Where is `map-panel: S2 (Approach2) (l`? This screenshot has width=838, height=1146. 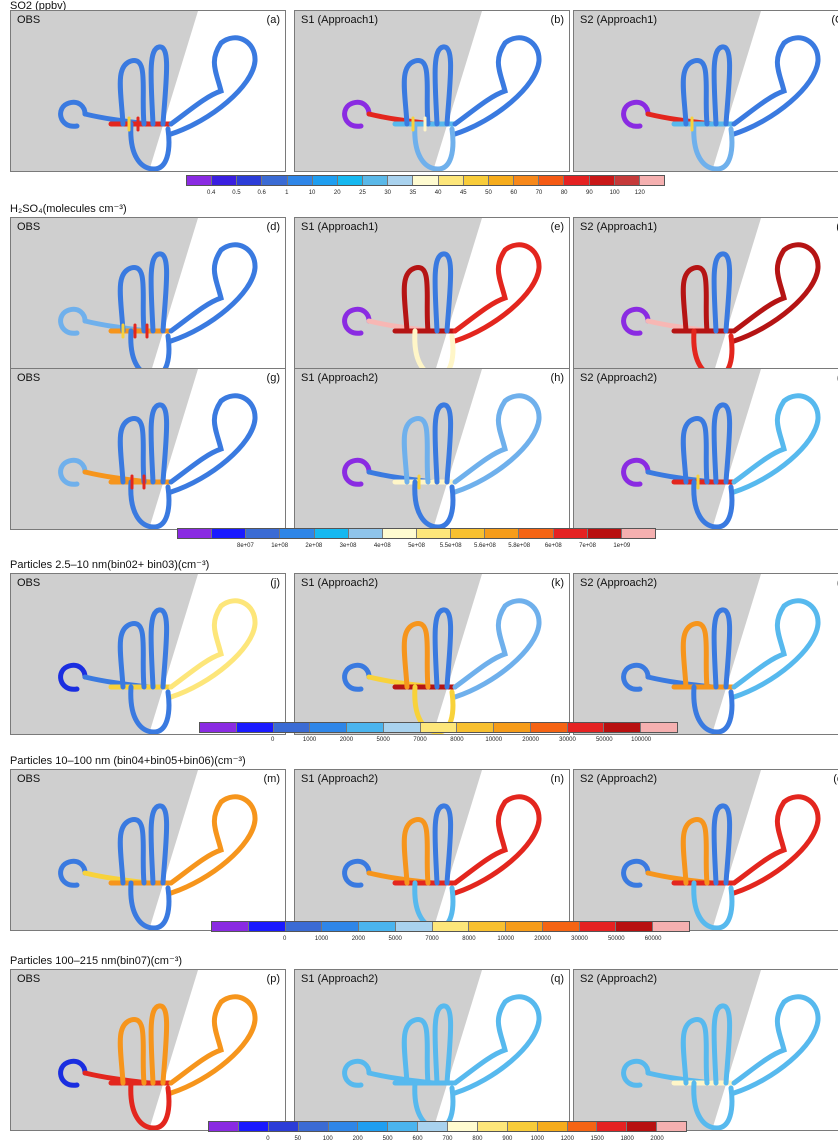 map-panel: S2 (Approach2) (l is located at coordinates (705, 654).